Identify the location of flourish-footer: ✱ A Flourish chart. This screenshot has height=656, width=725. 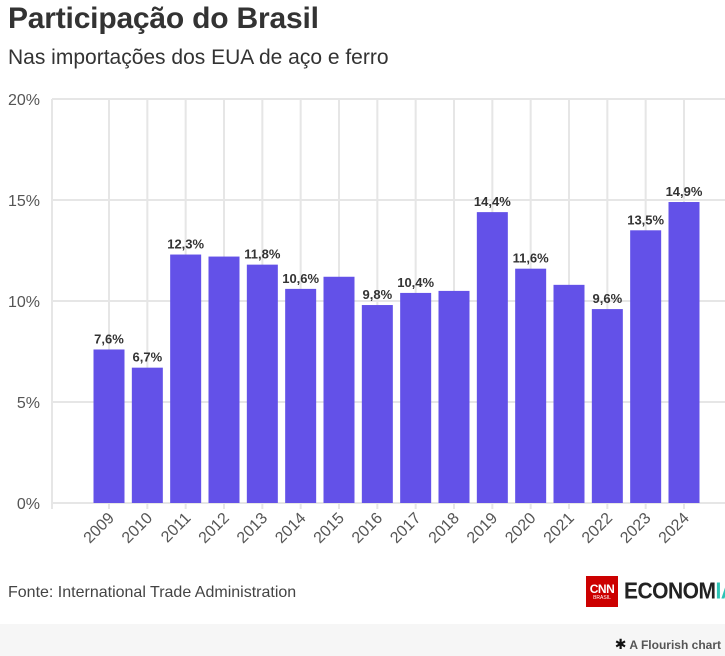
(362, 640).